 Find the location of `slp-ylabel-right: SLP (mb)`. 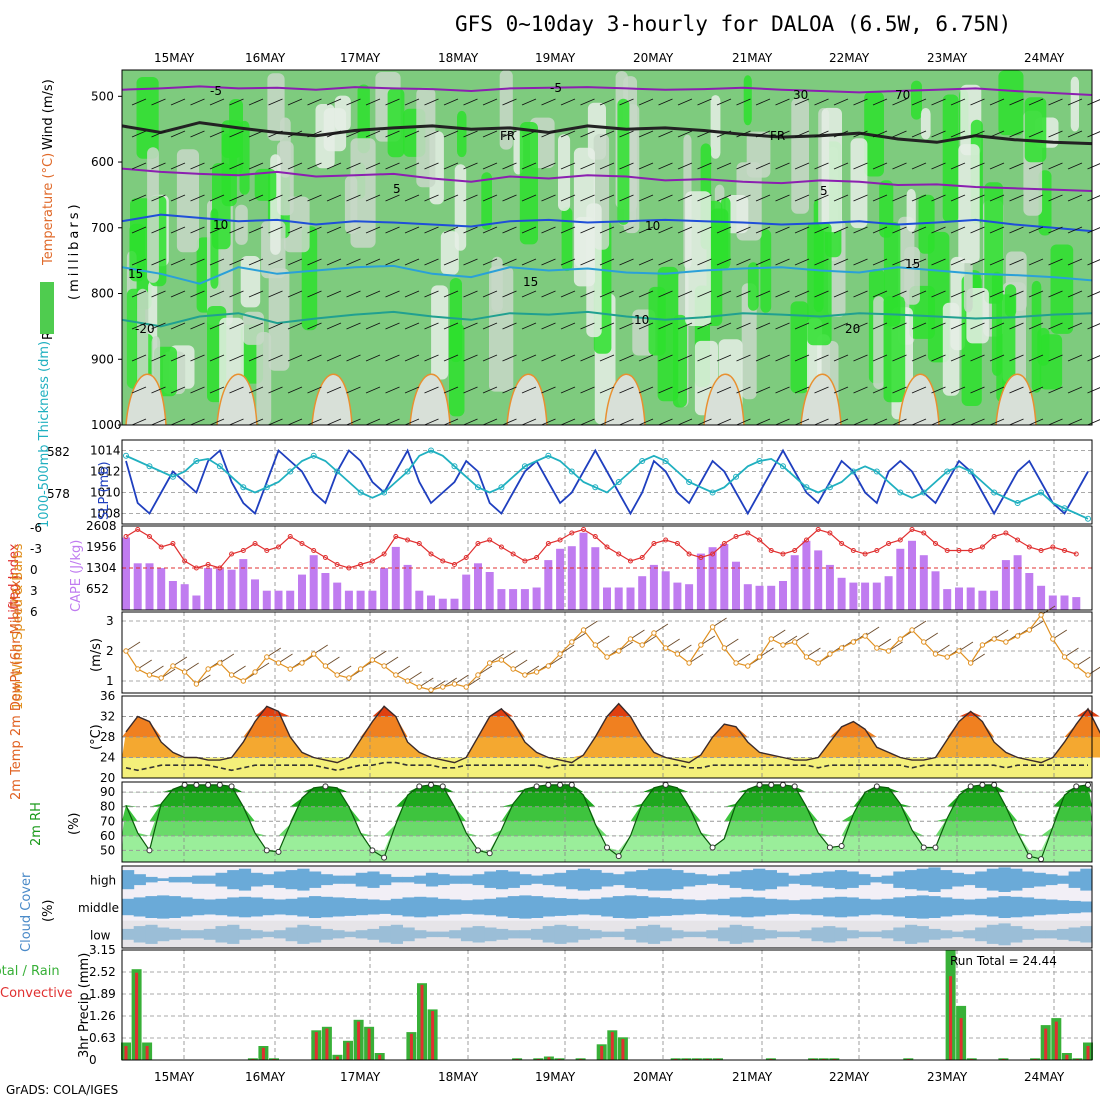

slp-ylabel-right: SLP (mb) is located at coordinates (104, 490).